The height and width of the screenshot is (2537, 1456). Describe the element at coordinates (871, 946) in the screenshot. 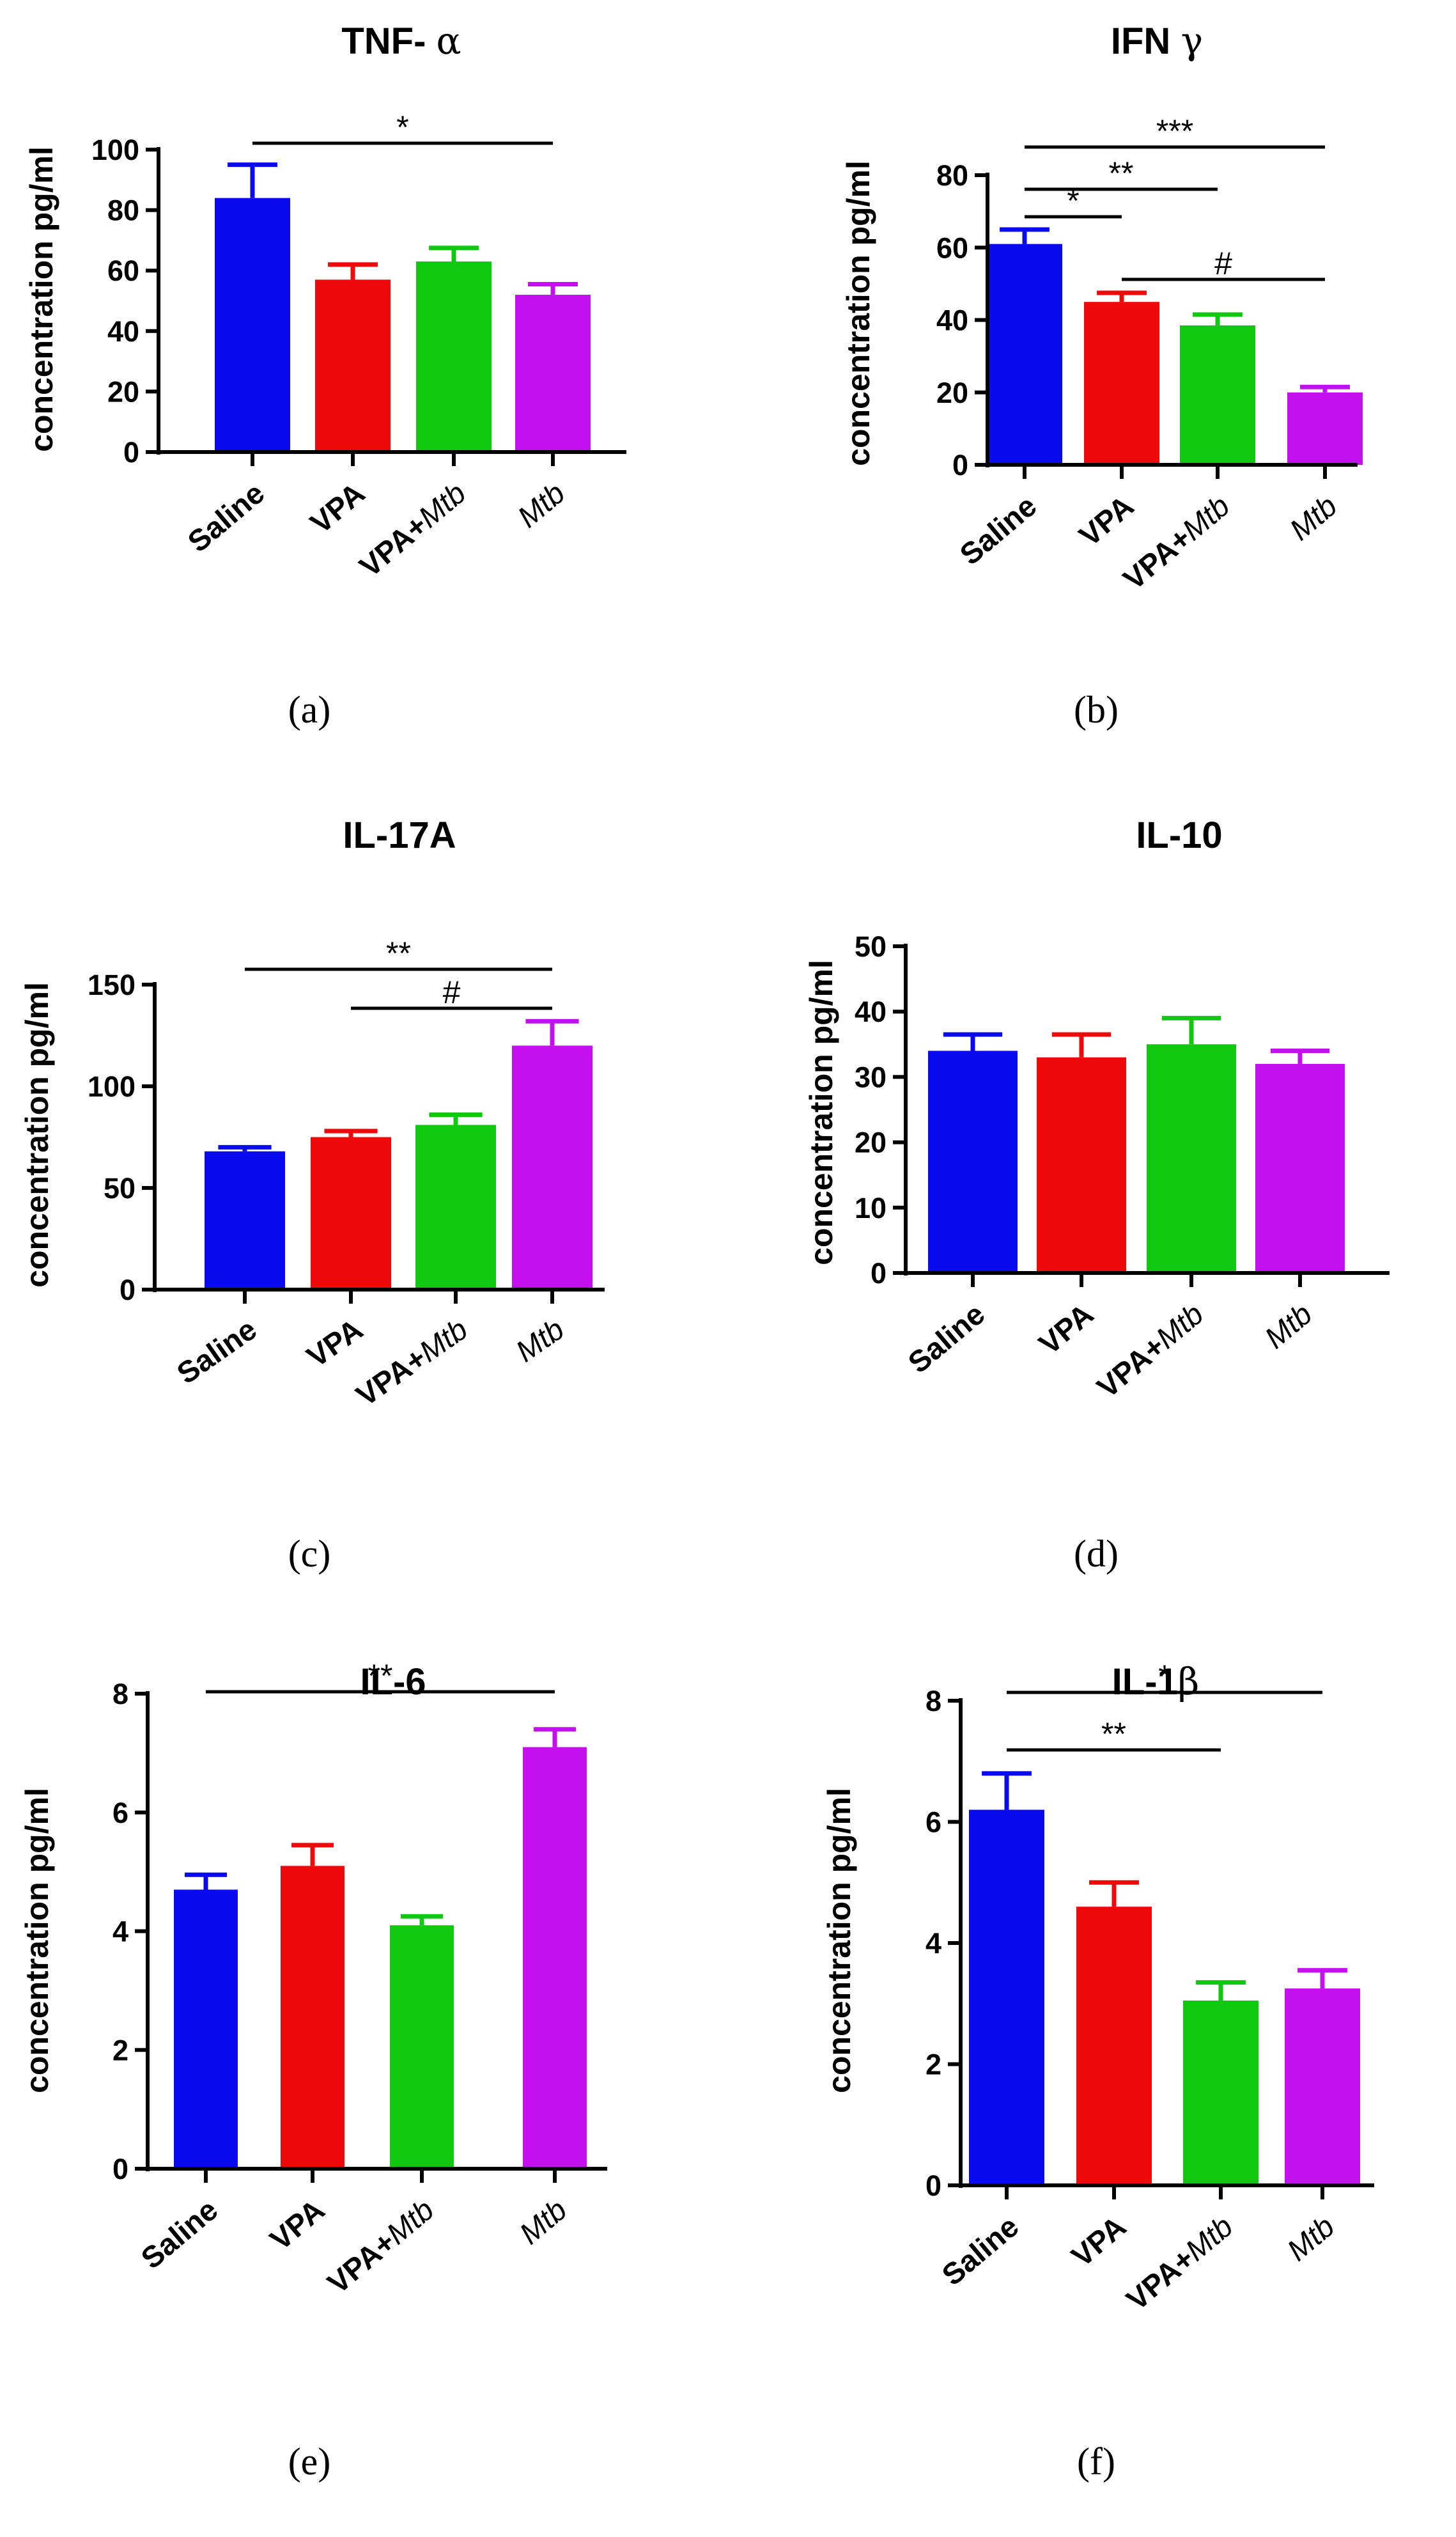

I see `y-tick-label: 50` at that location.